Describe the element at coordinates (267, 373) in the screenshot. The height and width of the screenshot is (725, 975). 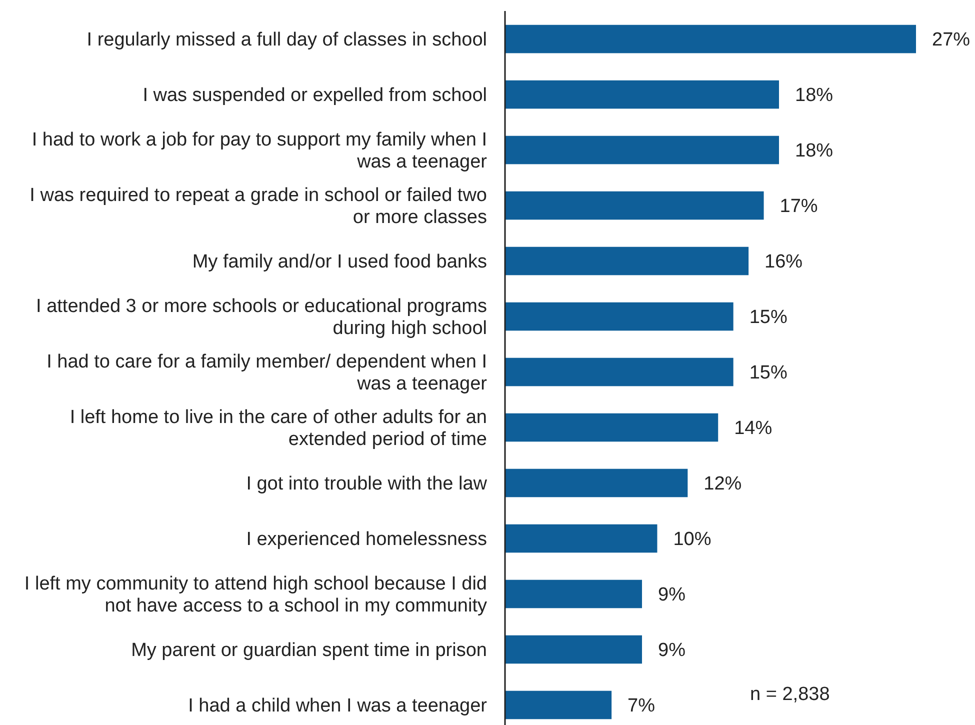
I see `y-tick-label: I had to care for a family member/ dependent when I was a teenager` at that location.